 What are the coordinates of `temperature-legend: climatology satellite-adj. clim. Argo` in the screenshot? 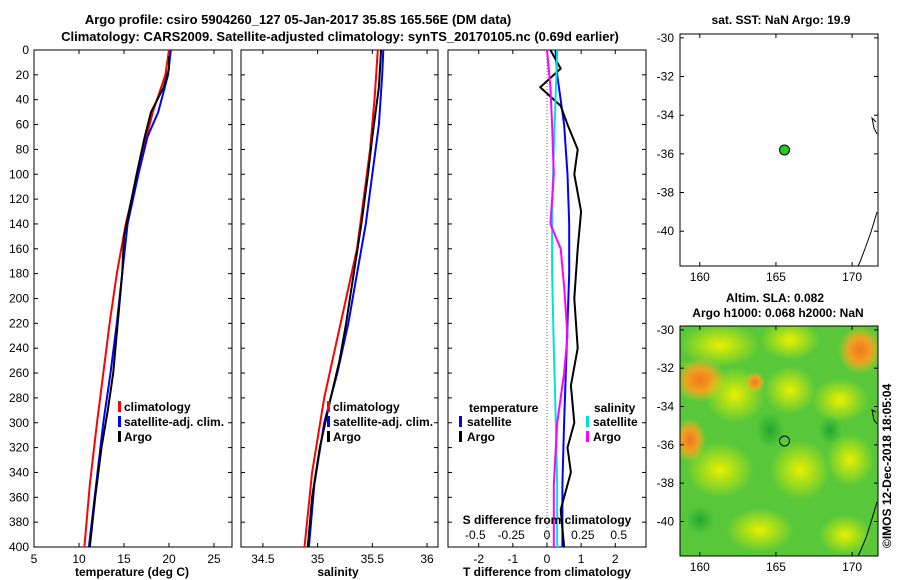 It's located at (171, 422).